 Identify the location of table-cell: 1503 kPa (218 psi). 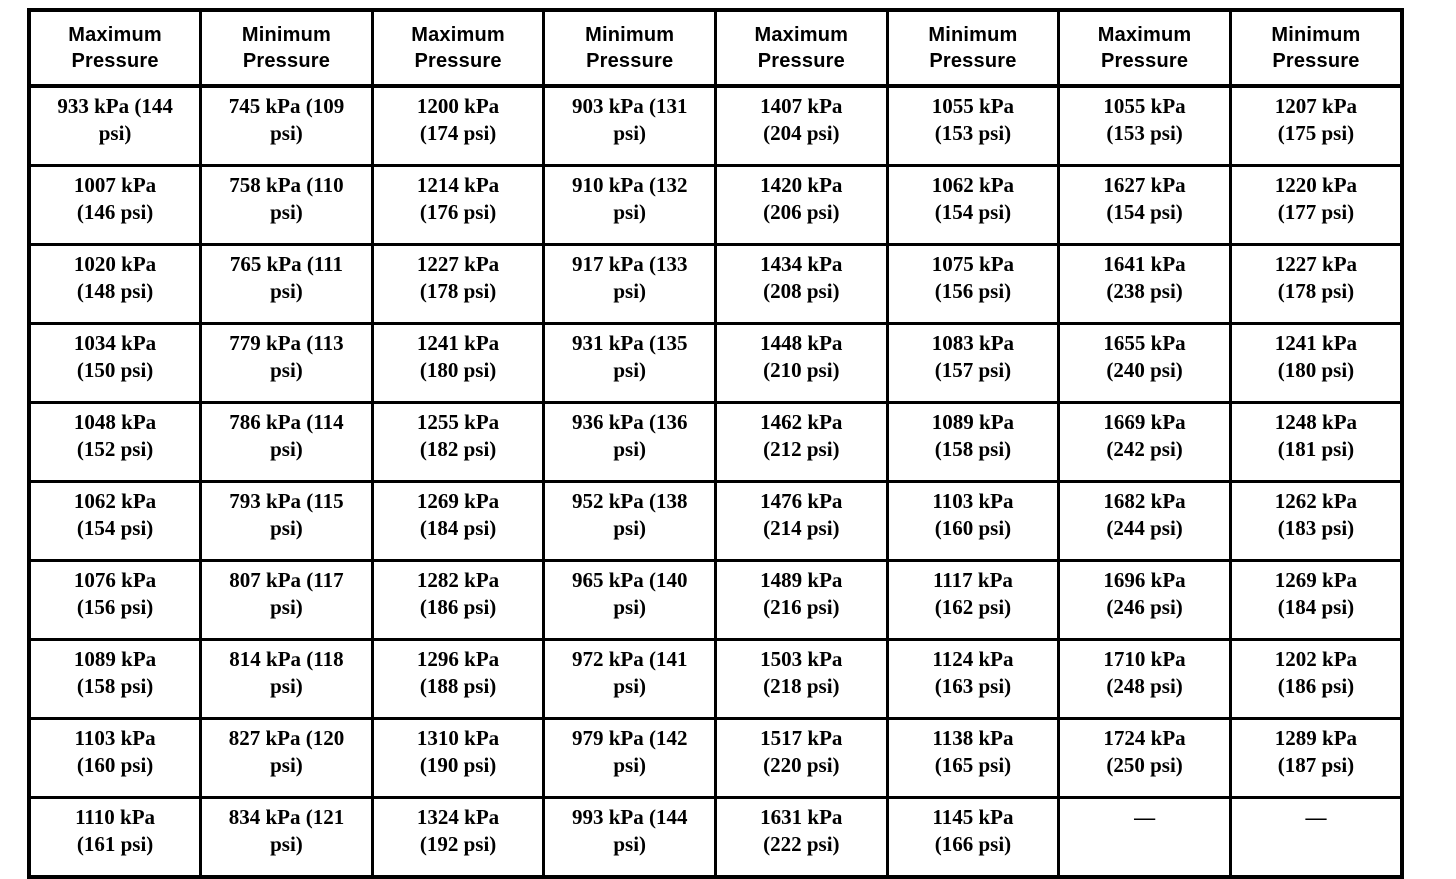
(801, 679).